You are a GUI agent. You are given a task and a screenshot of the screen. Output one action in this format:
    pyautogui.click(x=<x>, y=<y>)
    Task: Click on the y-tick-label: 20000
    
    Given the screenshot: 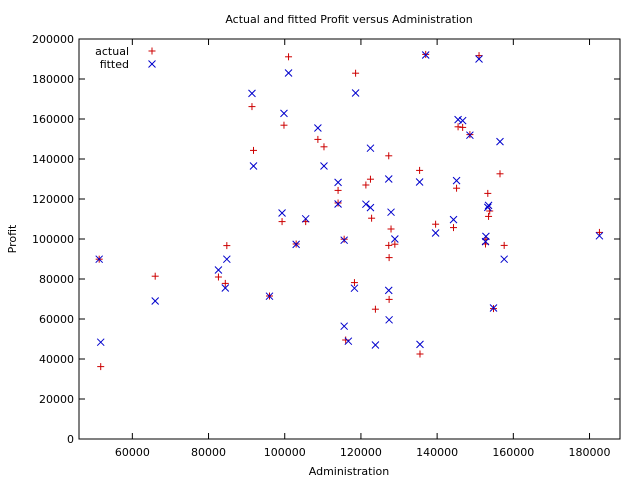 What is the action you would take?
    pyautogui.click(x=56, y=399)
    